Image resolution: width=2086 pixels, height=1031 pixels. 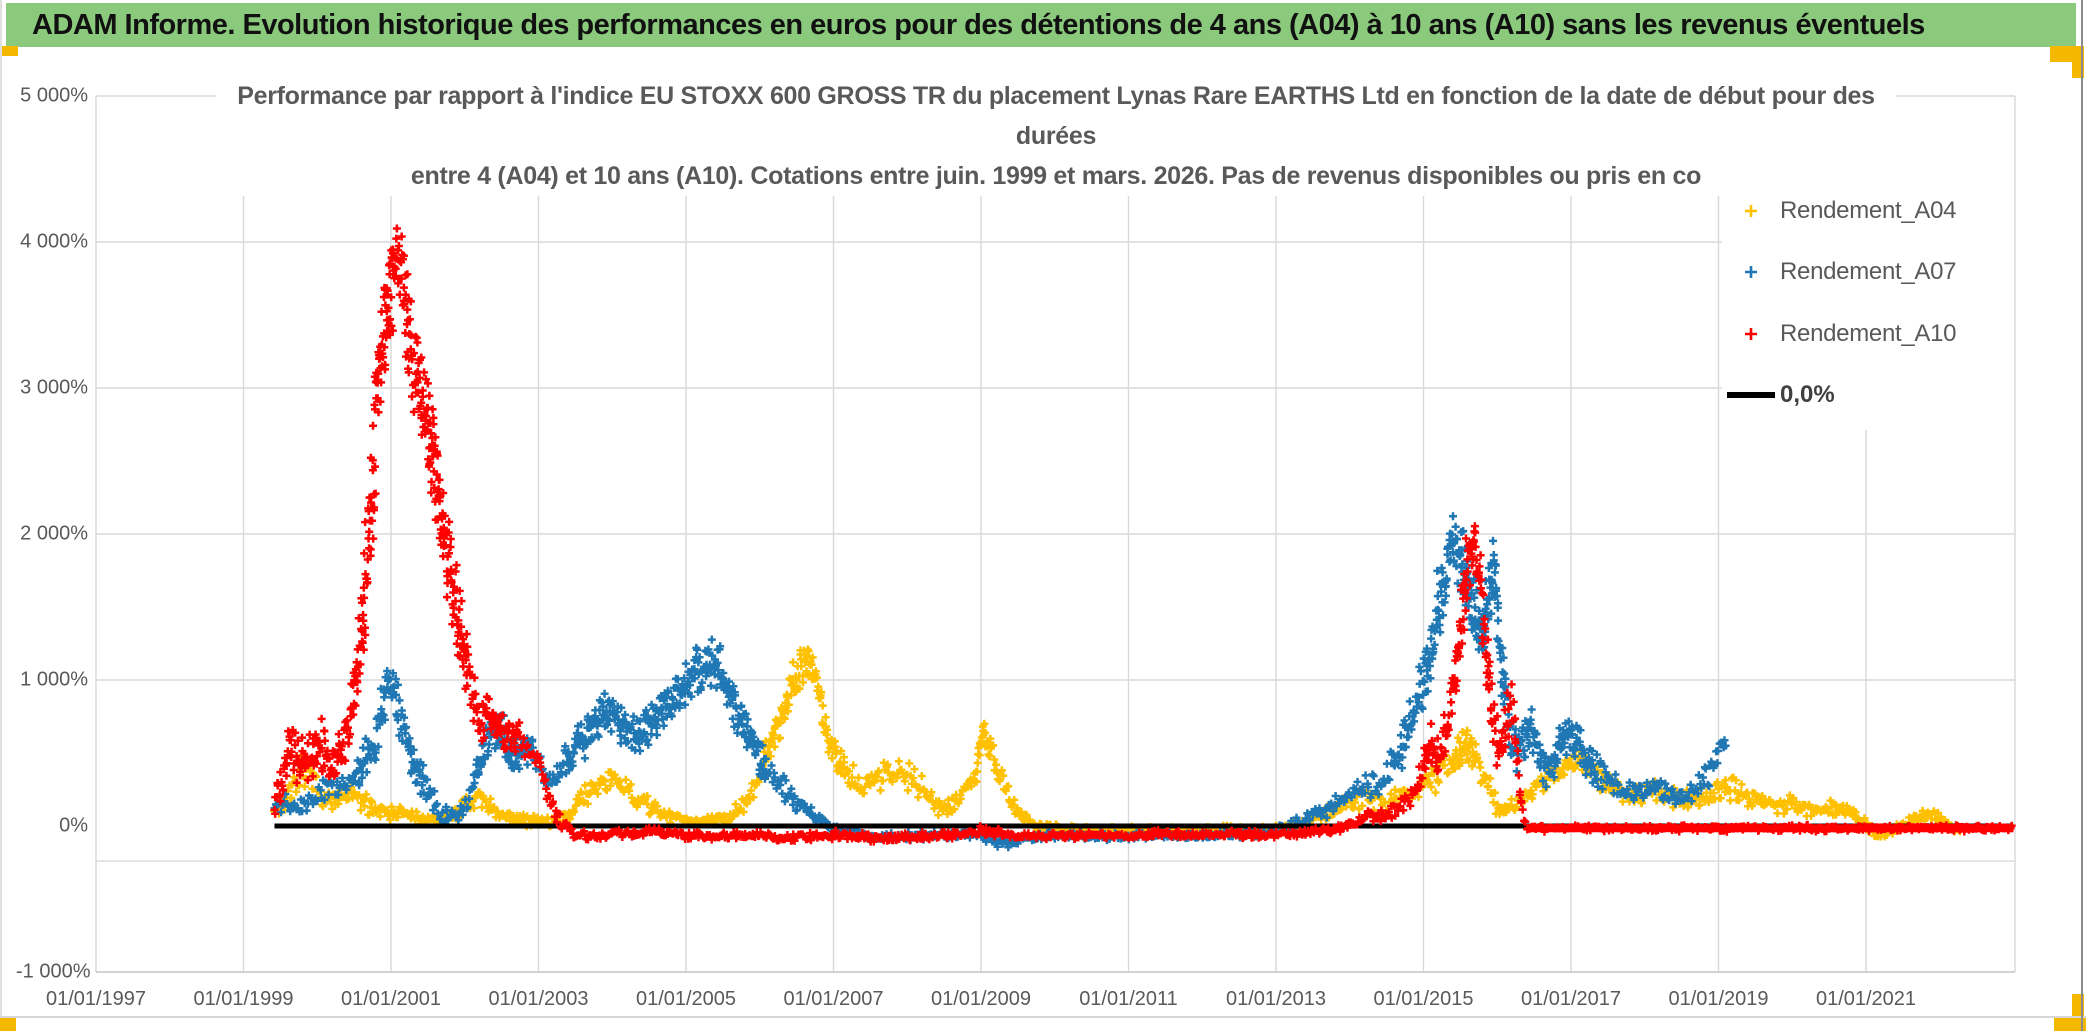 What do you see at coordinates (53, 971) in the screenshot?
I see `y-axis-label: -1 000%` at bounding box center [53, 971].